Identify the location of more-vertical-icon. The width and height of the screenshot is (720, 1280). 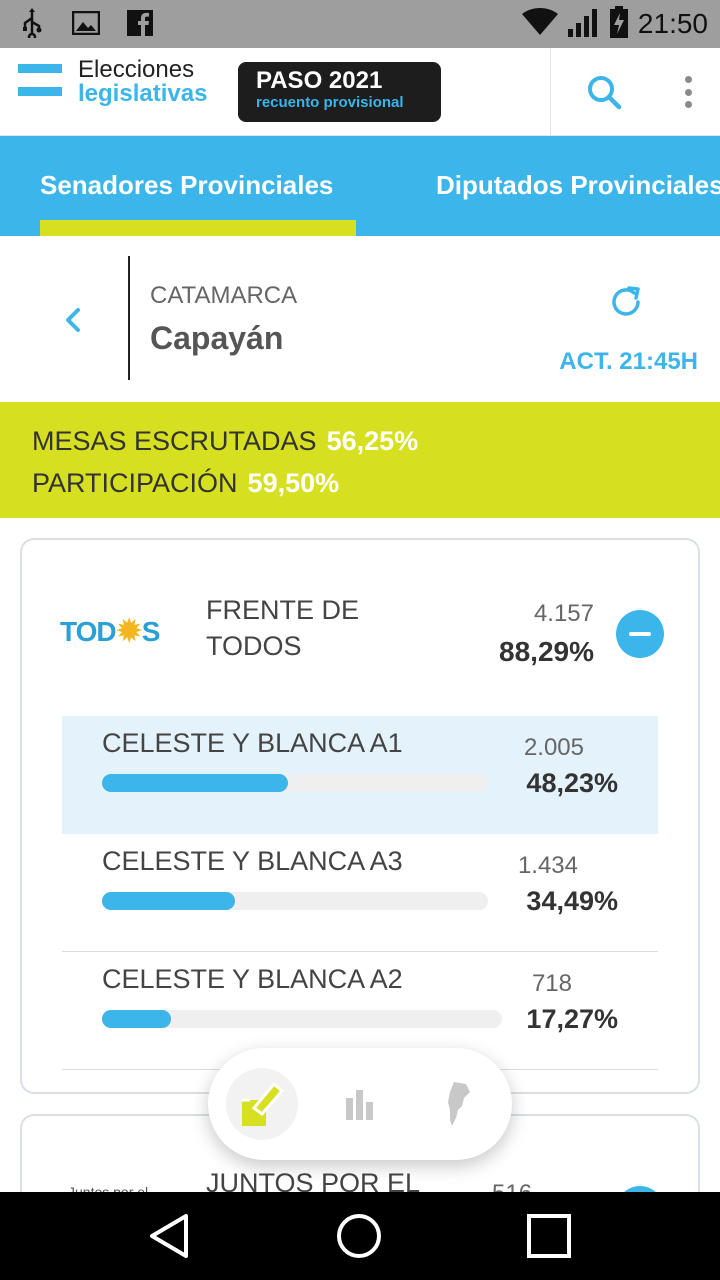
(688, 79).